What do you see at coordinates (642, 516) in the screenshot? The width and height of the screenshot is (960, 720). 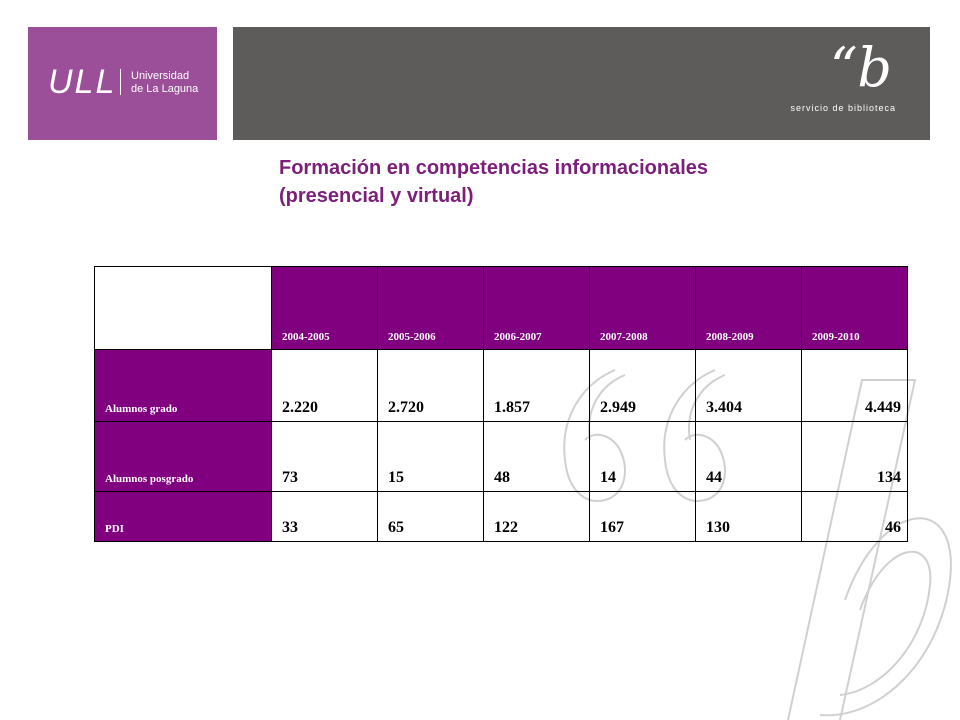 I see `table-cell: 167` at bounding box center [642, 516].